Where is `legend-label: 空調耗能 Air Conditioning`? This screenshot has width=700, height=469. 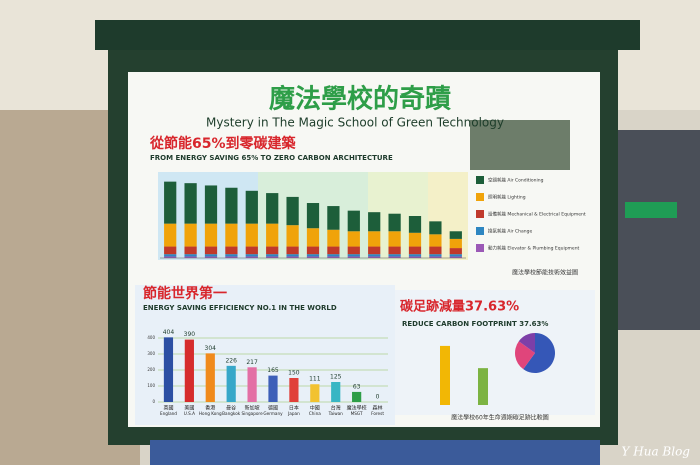
legend-label: 空調耗能 Air Conditioning is located at coordinates (516, 180).